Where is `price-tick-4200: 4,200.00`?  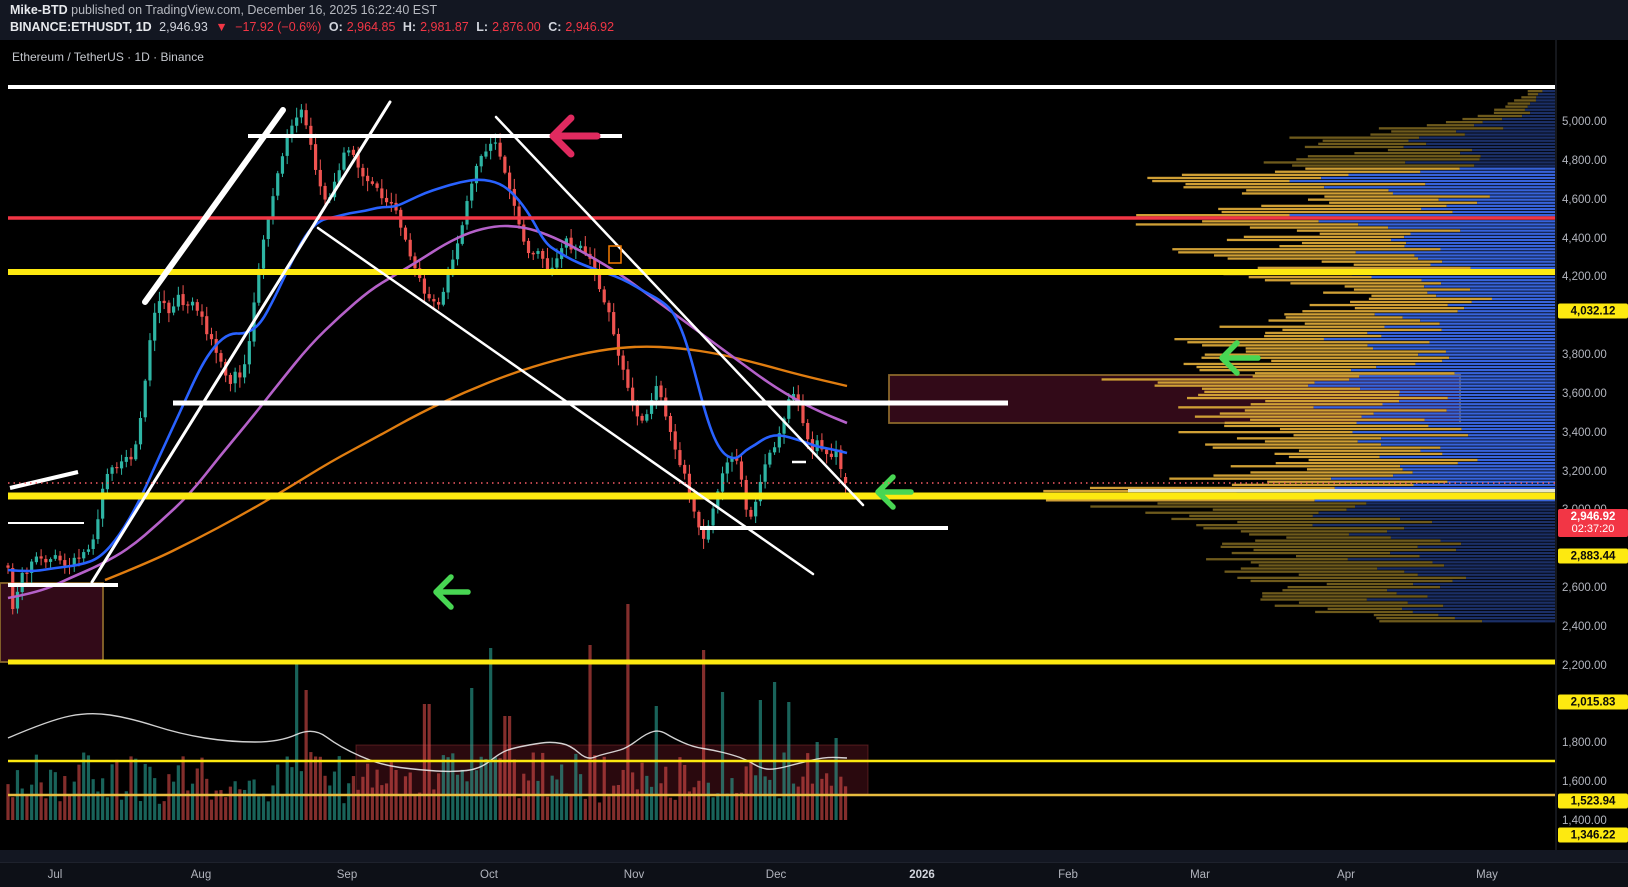 price-tick-4200: 4,200.00 is located at coordinates (1584, 277).